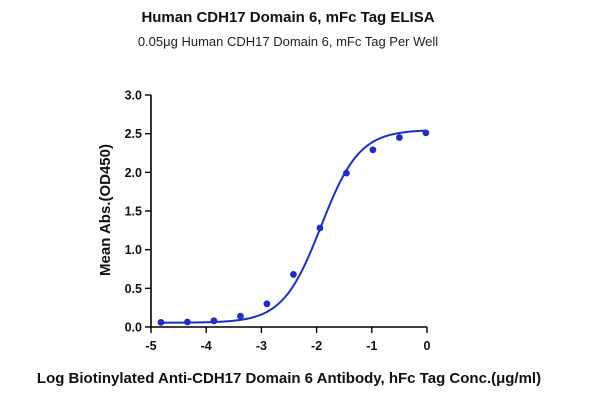 Image resolution: width=590 pixels, height=405 pixels. Describe the element at coordinates (206, 346) in the screenshot. I see `x-tick-label: -4` at that location.